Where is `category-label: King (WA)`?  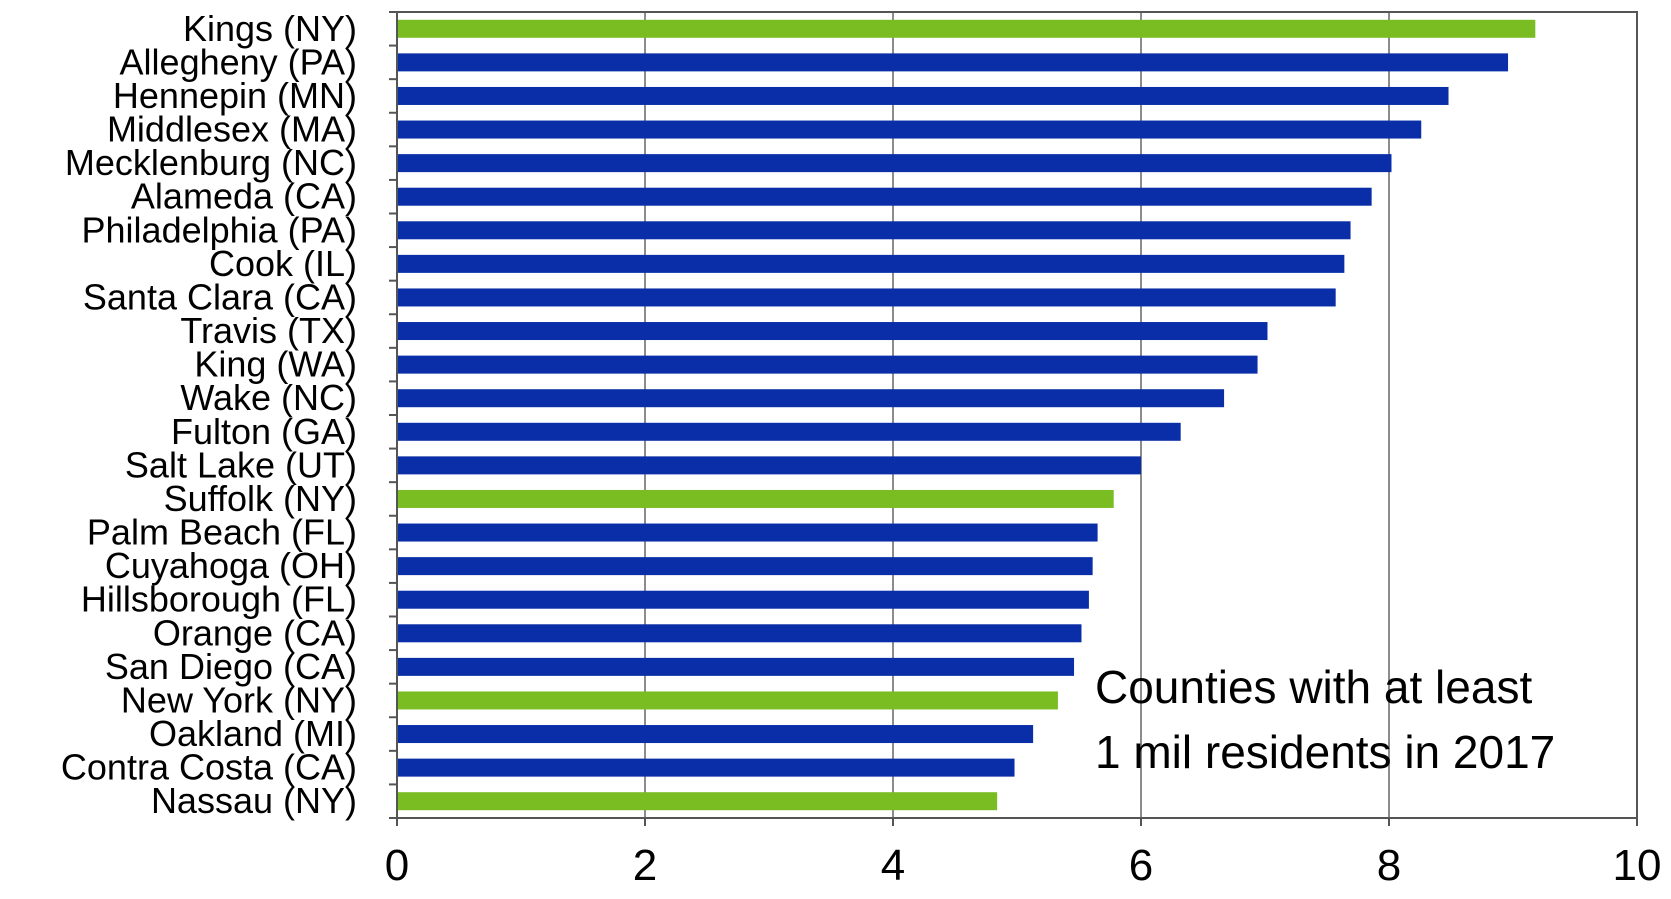
category-label: King (WA) is located at coordinates (275, 364).